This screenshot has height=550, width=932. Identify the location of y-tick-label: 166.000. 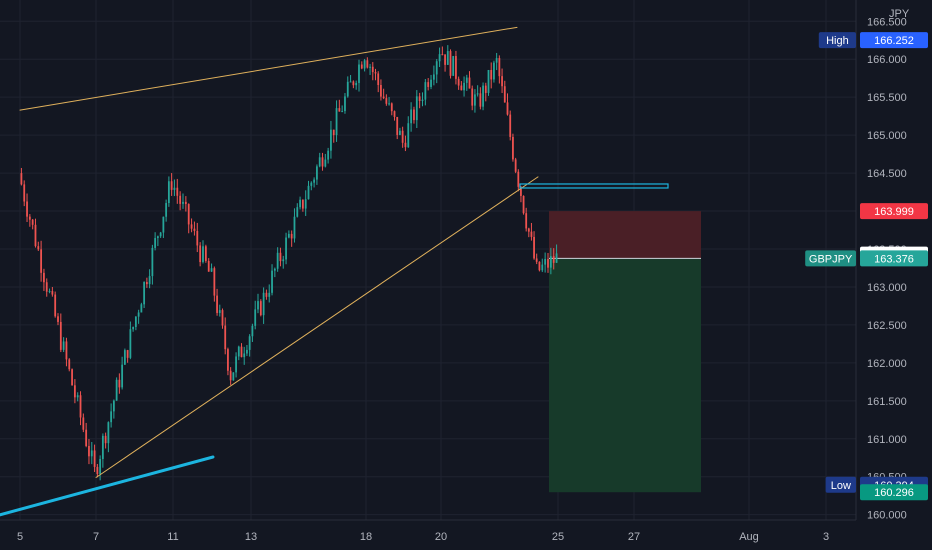
(887, 60).